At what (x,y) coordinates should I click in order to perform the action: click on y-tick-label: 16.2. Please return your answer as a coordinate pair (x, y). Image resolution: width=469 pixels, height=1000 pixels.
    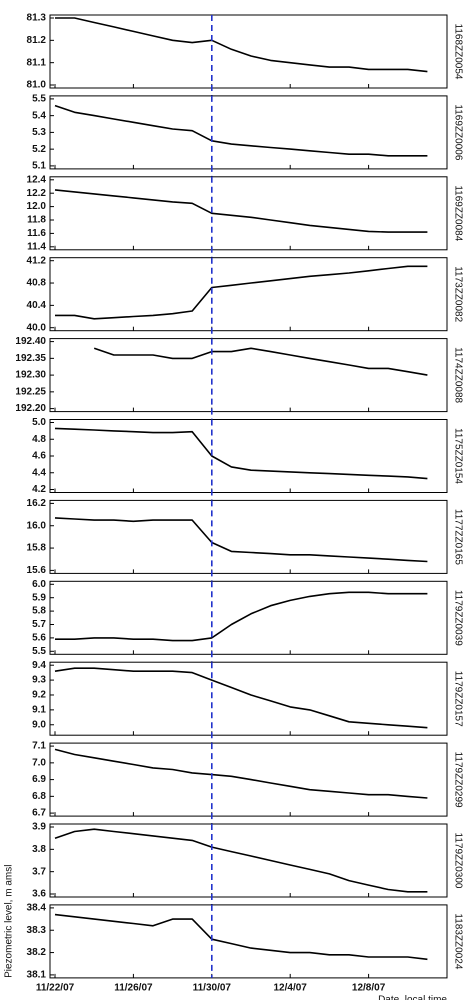
    Looking at the image, I should click on (37, 503).